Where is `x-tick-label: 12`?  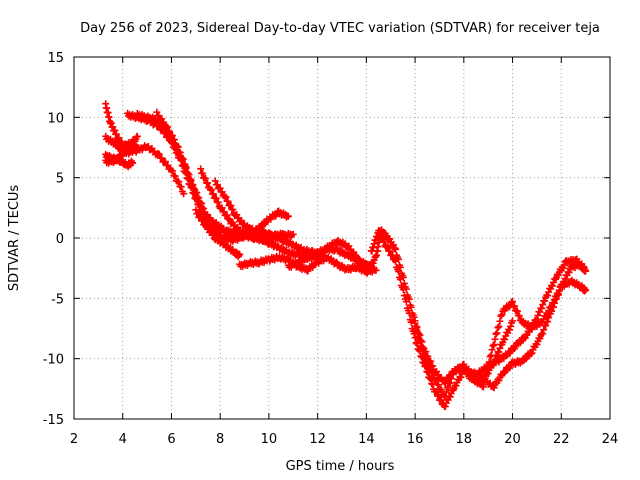 x-tick-label: 12 is located at coordinates (317, 439).